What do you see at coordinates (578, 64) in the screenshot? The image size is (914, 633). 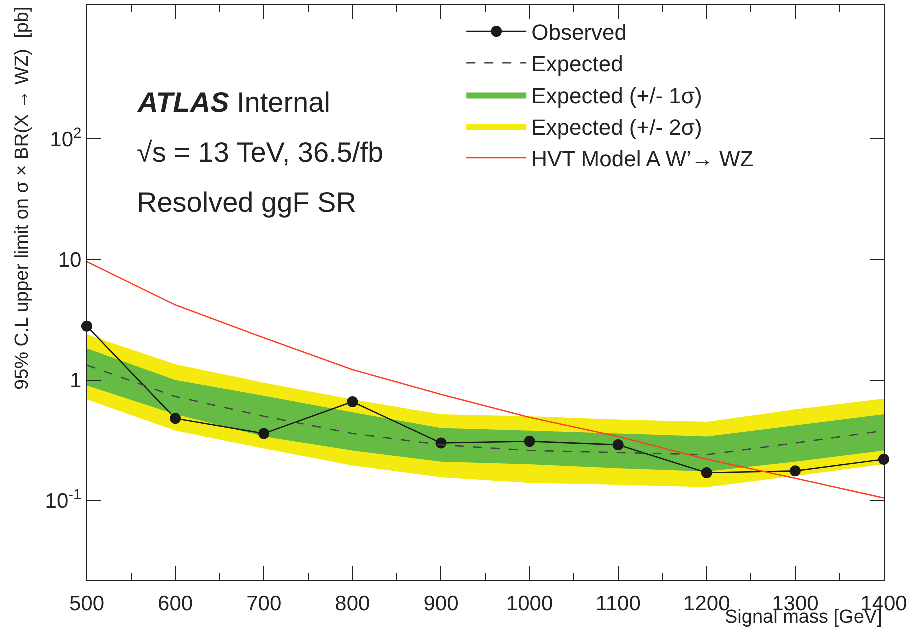 I see `legend-label: Expected` at bounding box center [578, 64].